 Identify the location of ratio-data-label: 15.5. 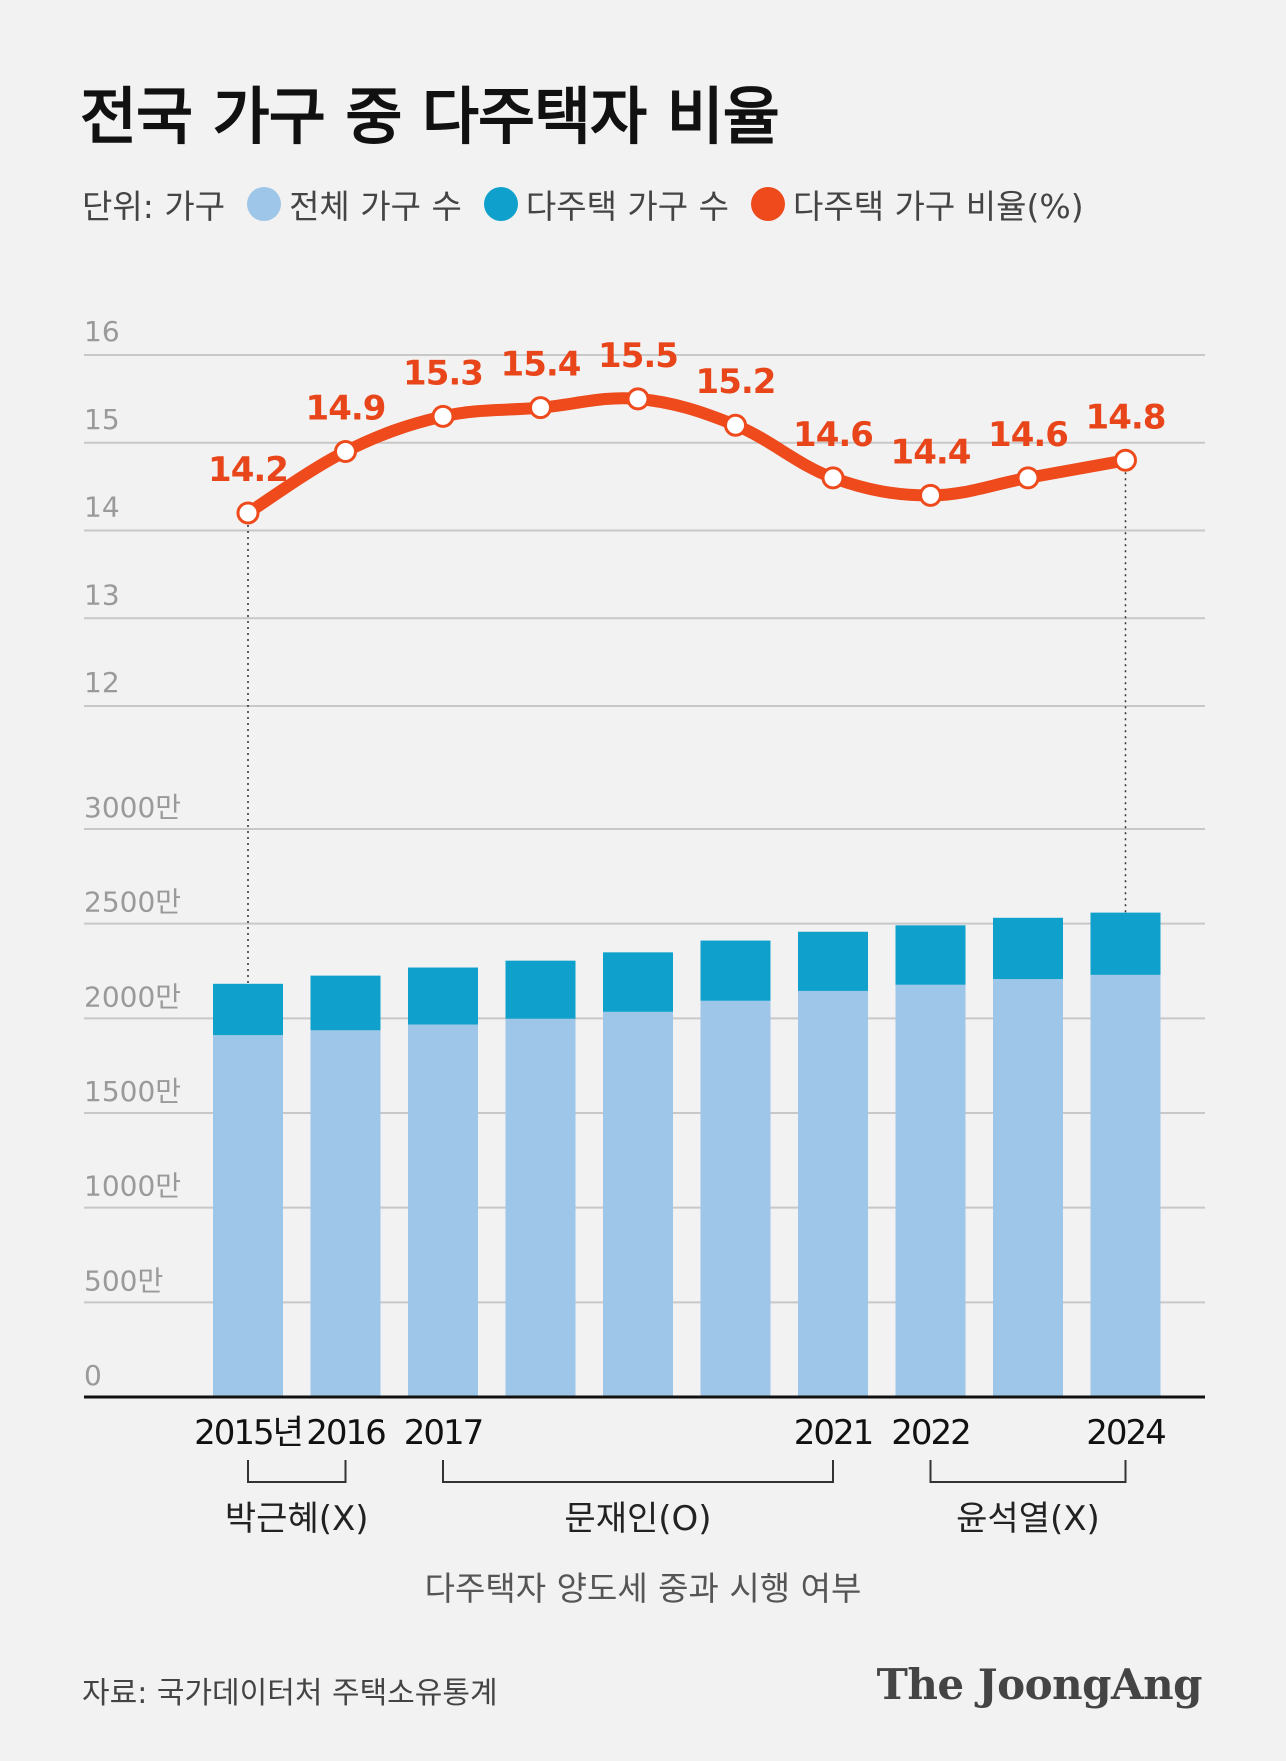
(638, 356).